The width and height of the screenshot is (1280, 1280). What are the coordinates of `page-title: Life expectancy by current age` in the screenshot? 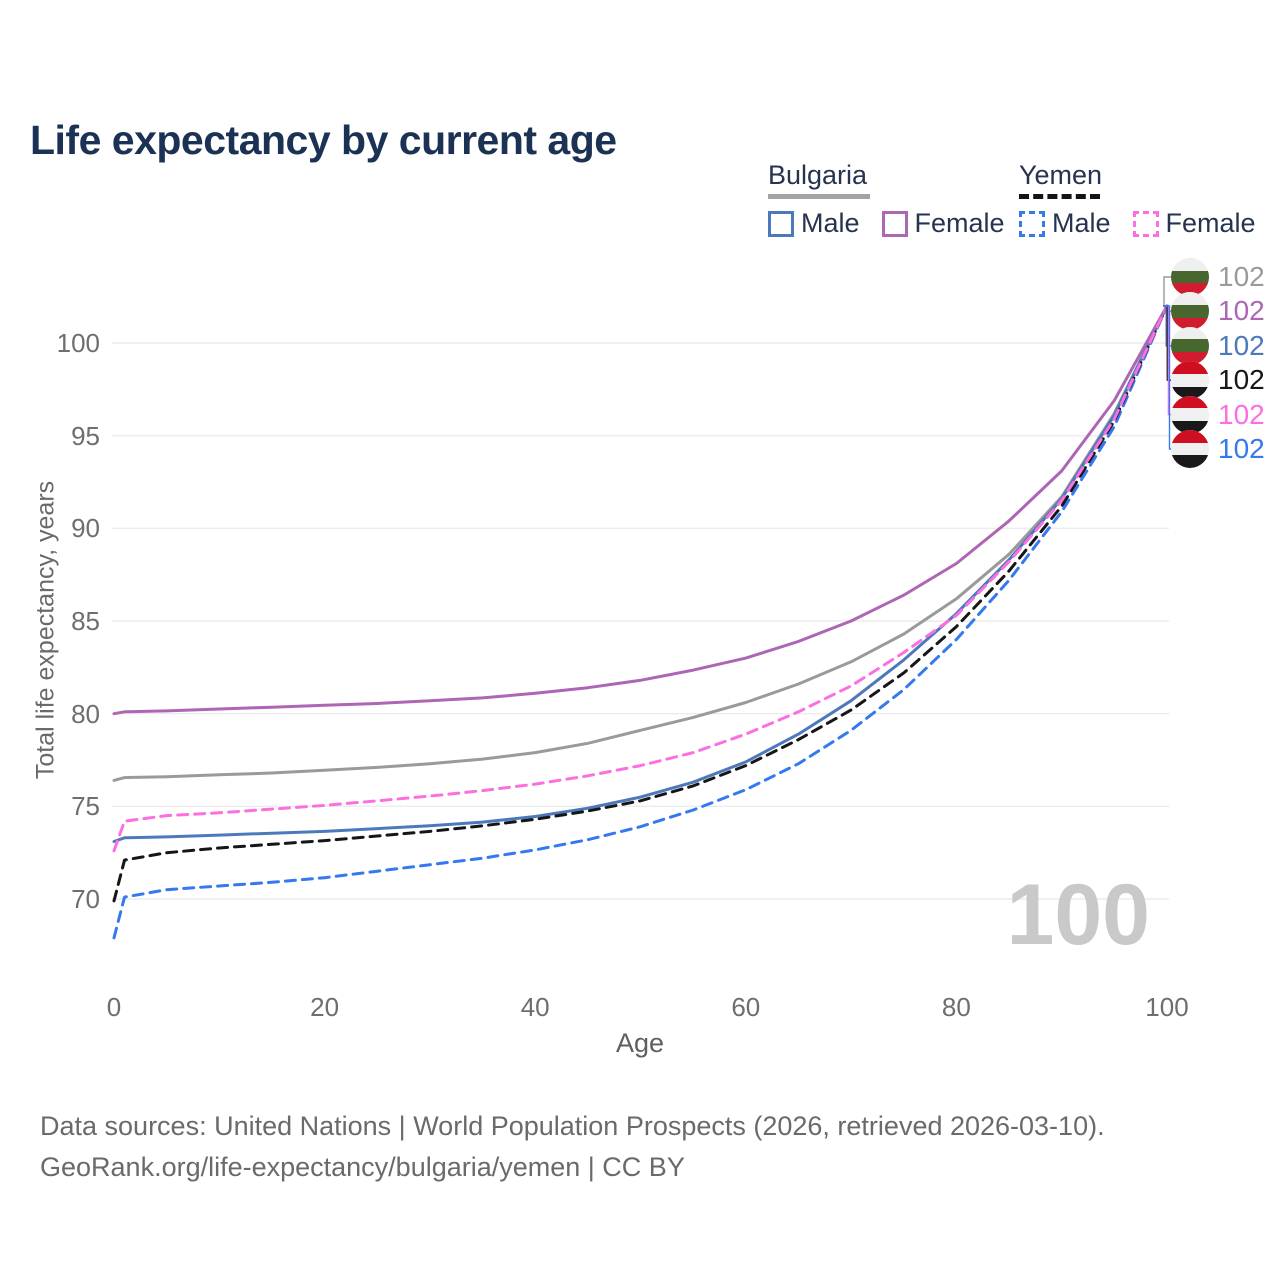 It's located at (323, 140).